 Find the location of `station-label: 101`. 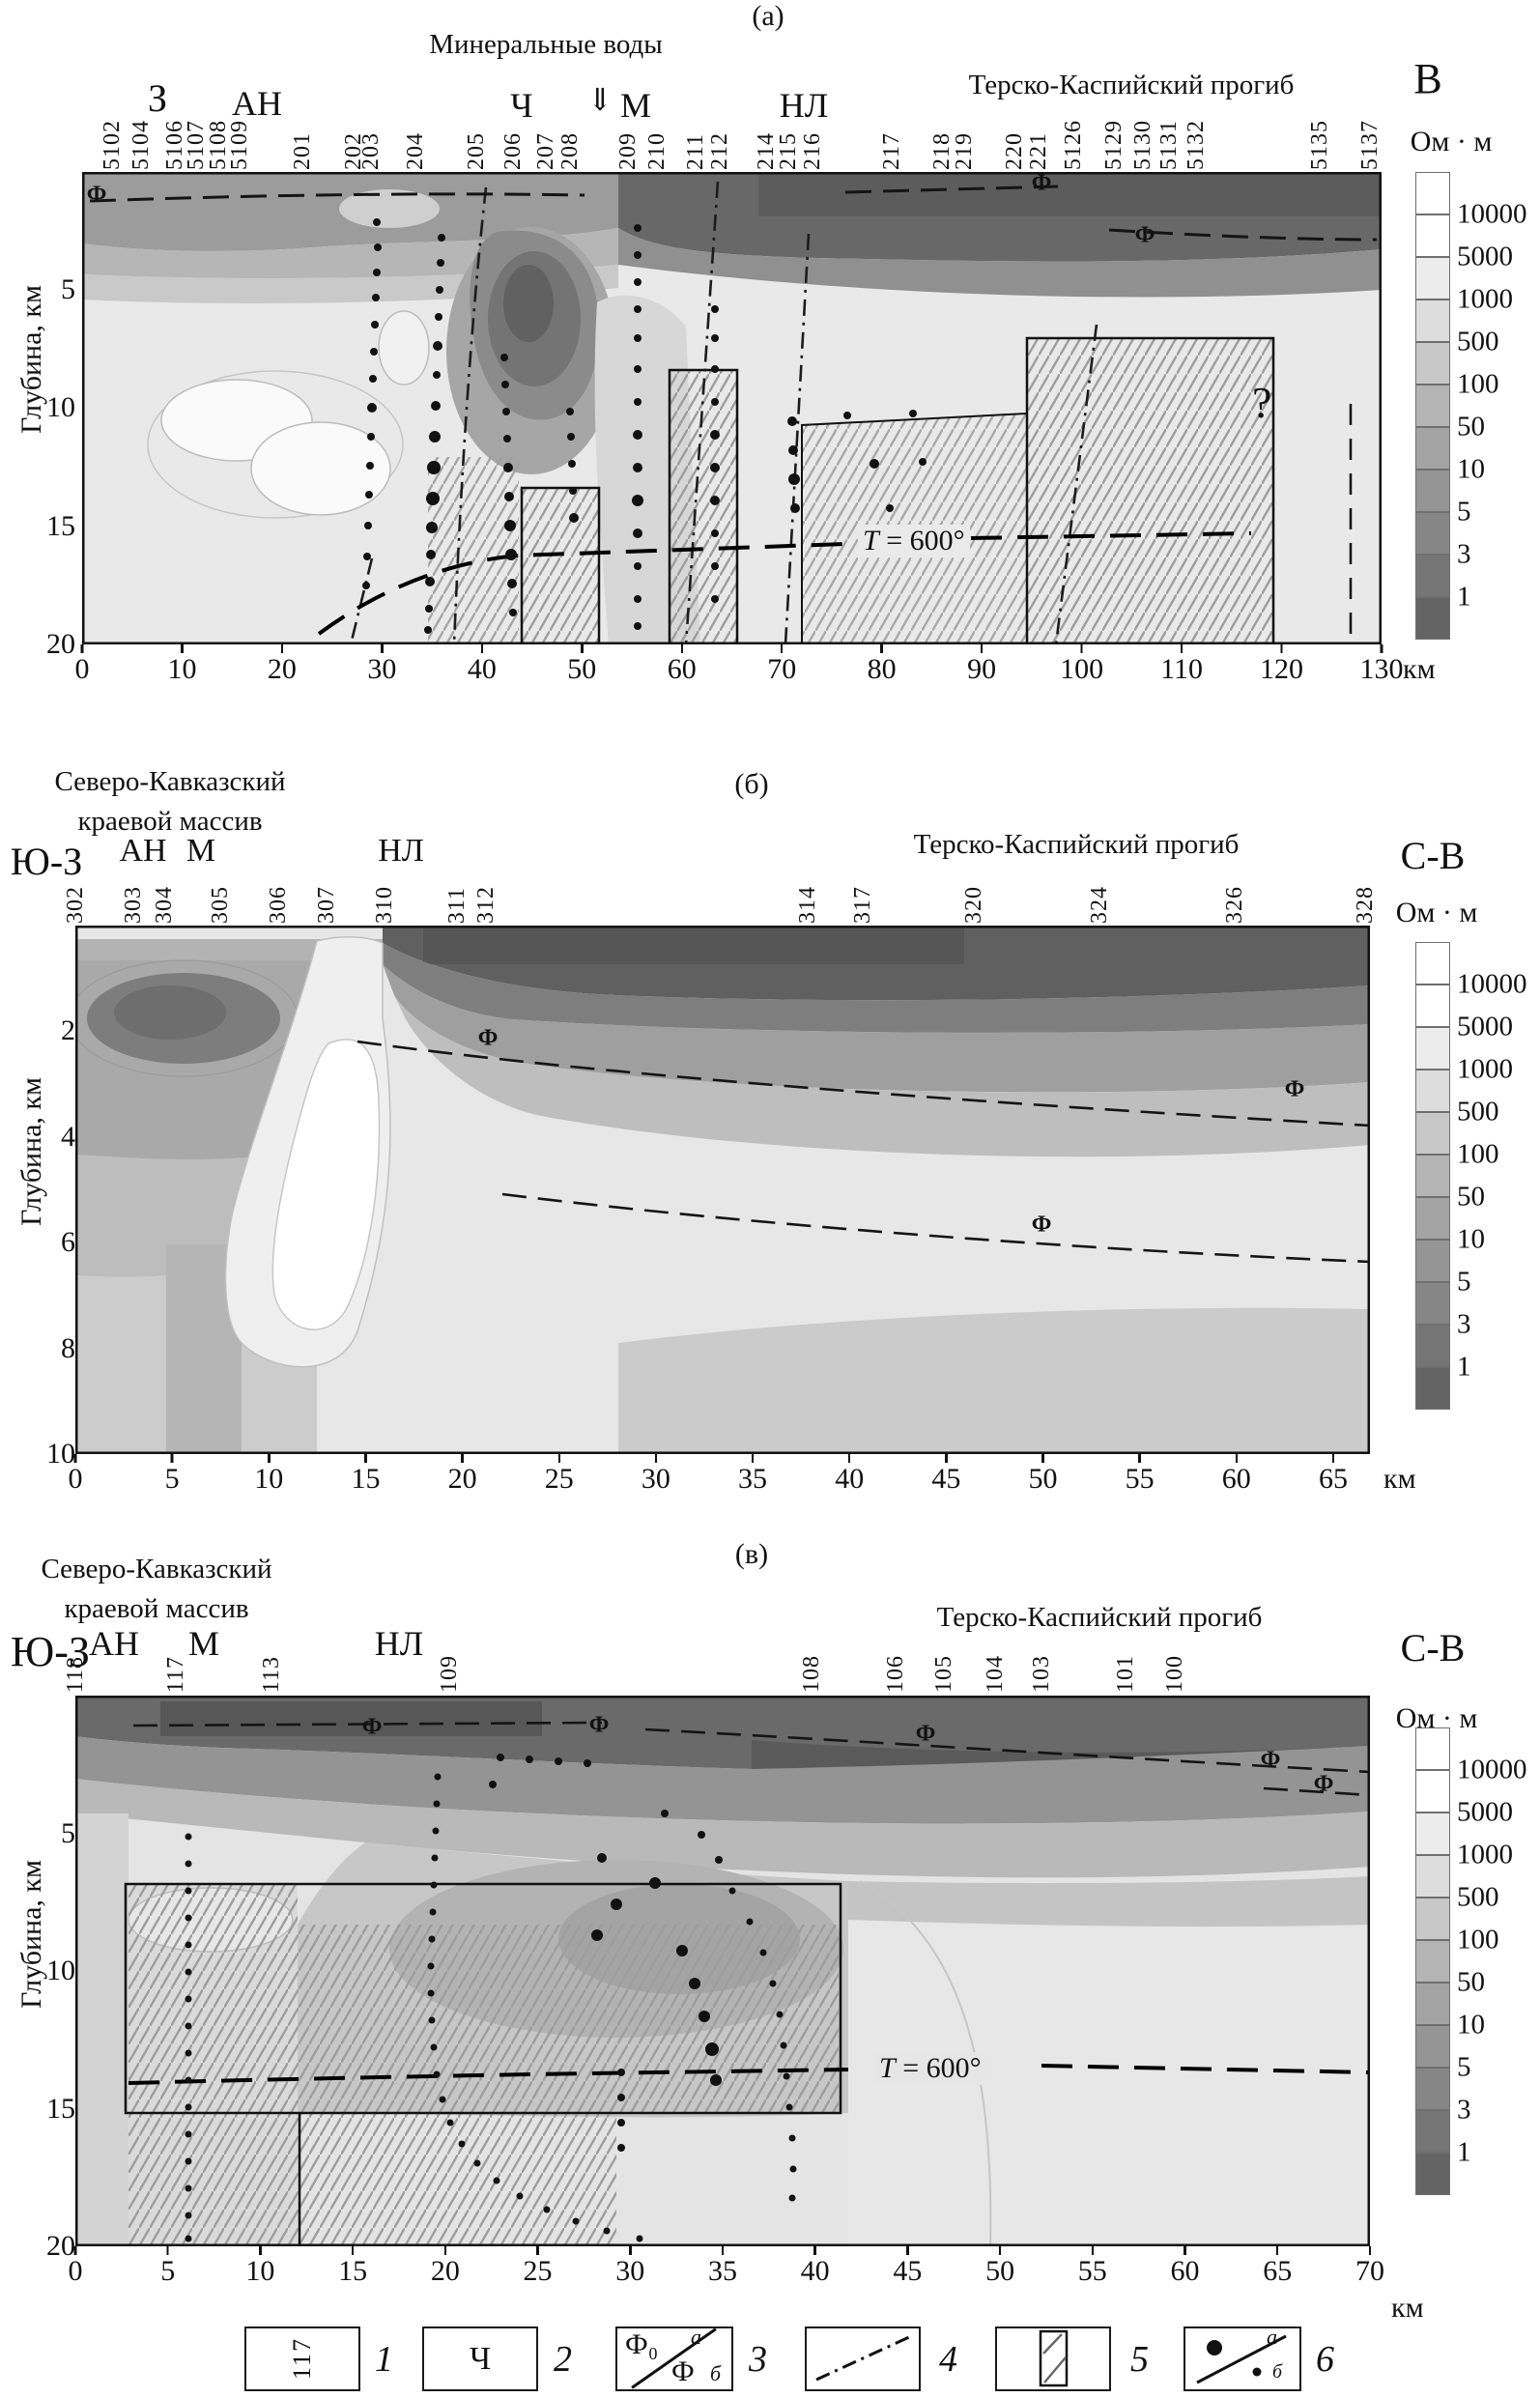

station-label: 101 is located at coordinates (1125, 1674).